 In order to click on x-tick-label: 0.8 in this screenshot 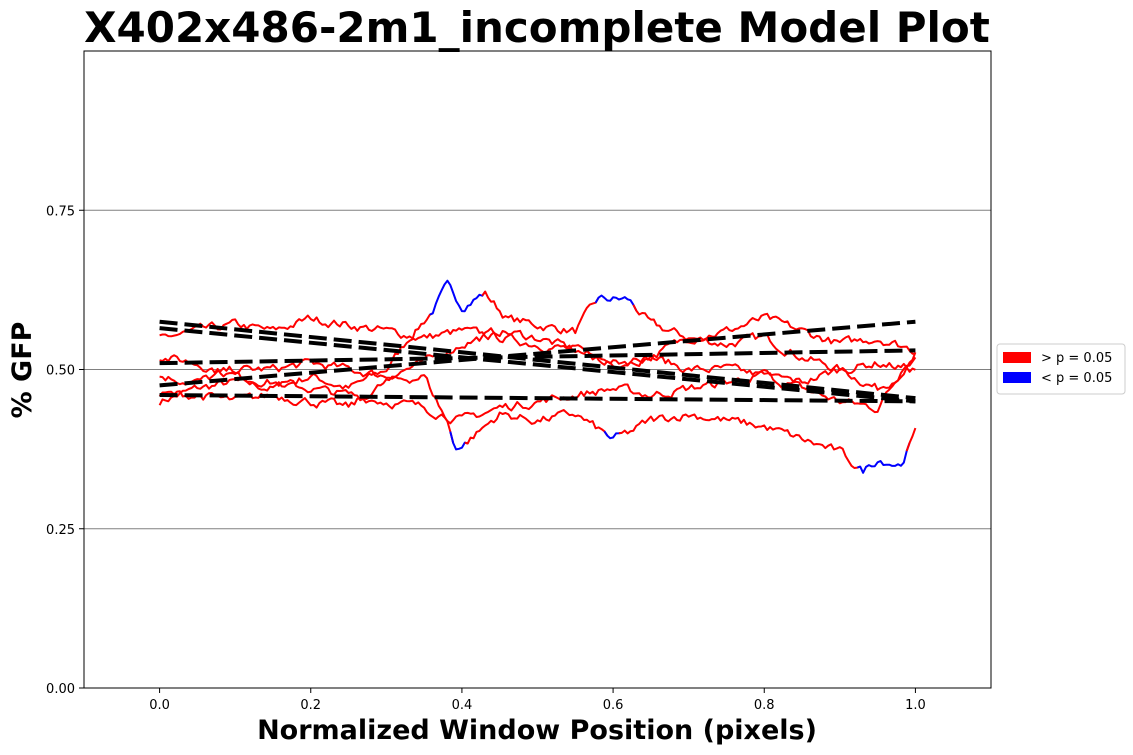, I will do `click(764, 705)`.